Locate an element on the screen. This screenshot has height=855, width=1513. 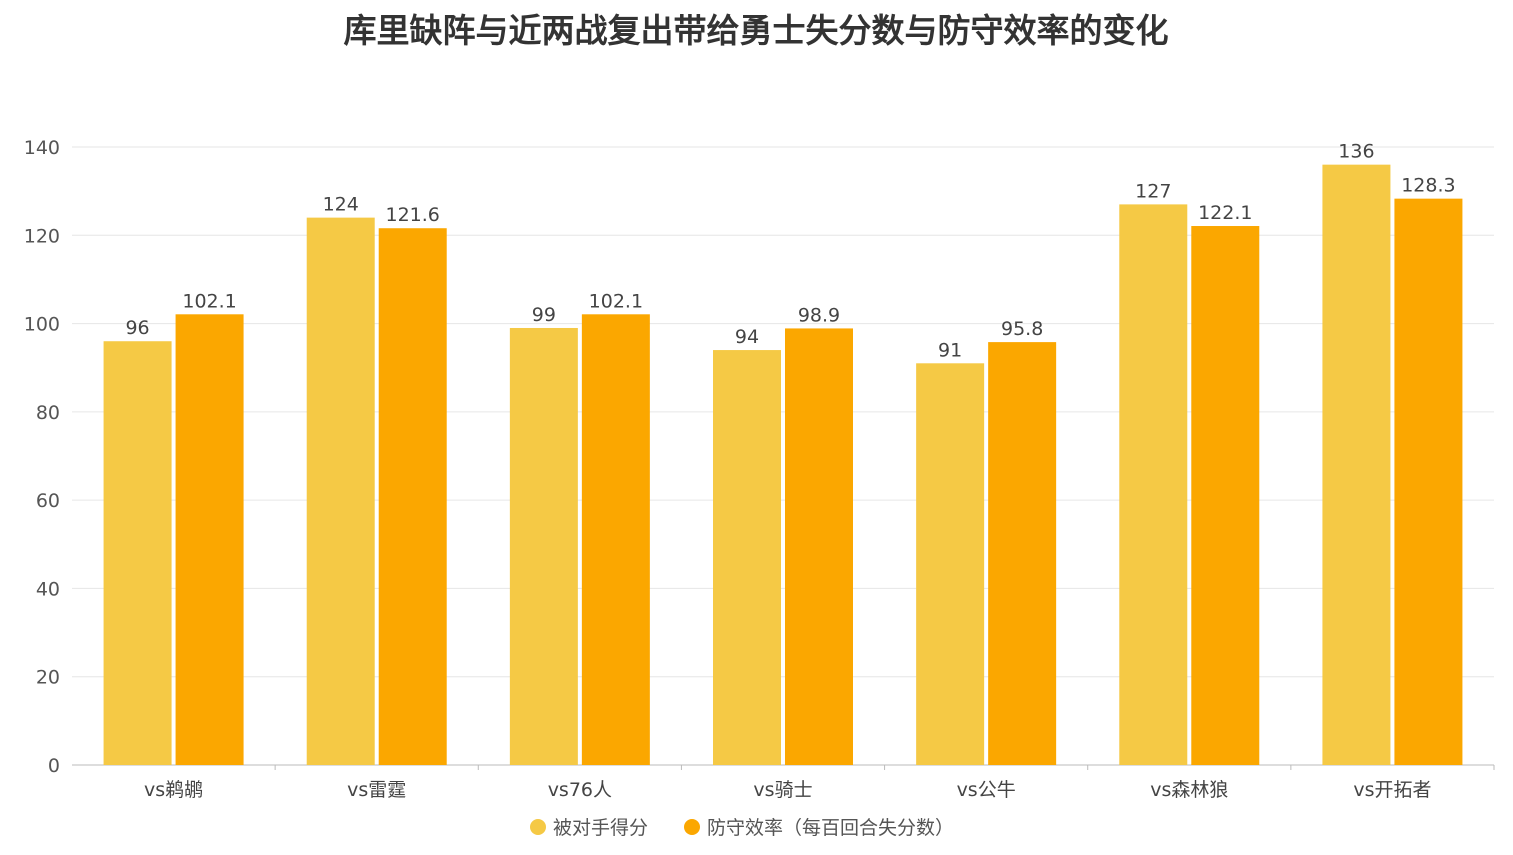
data-label: 95.8 is located at coordinates (1022, 329).